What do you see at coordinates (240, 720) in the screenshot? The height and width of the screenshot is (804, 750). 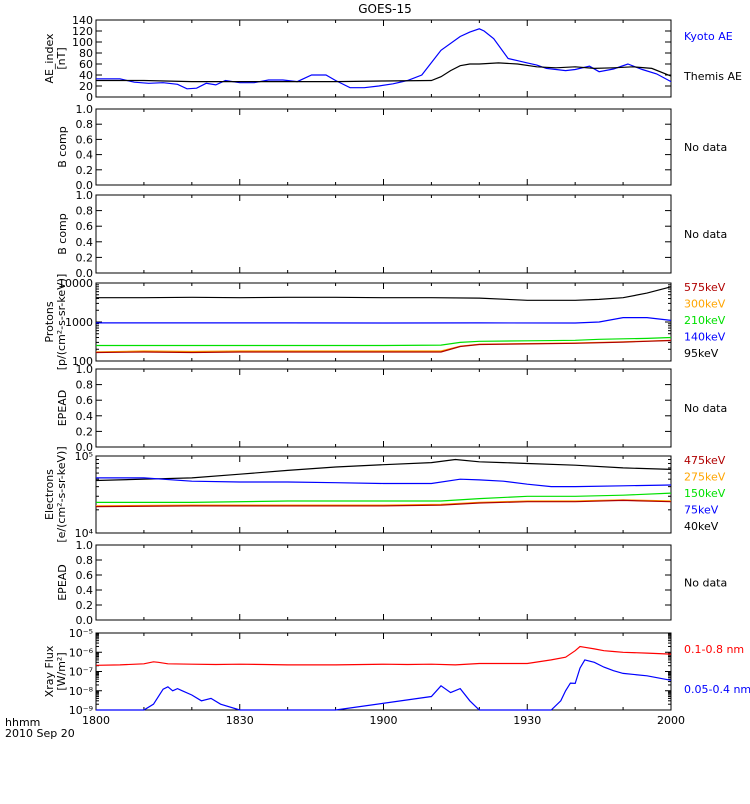 I see `x-tick-label: 1830` at bounding box center [240, 720].